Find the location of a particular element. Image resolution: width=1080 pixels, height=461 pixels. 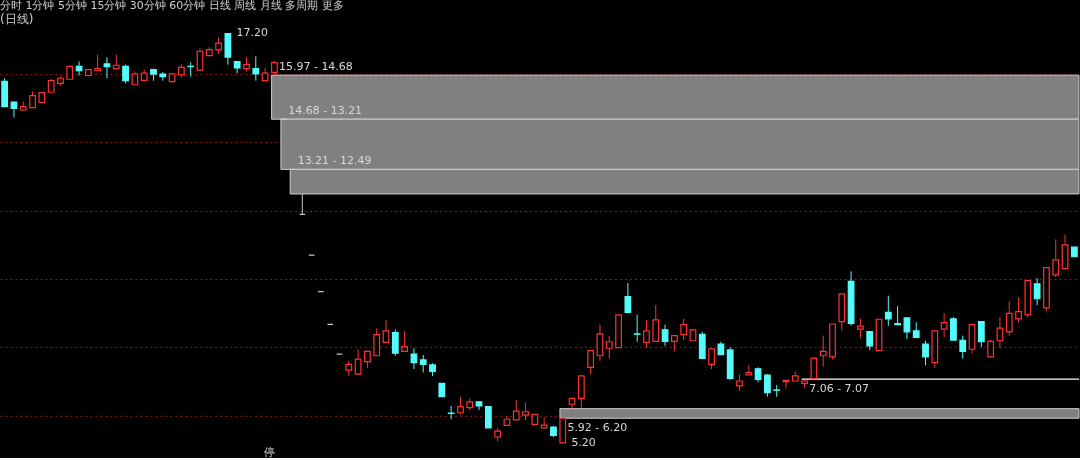

annotation: 5.20 is located at coordinates (583, 442).